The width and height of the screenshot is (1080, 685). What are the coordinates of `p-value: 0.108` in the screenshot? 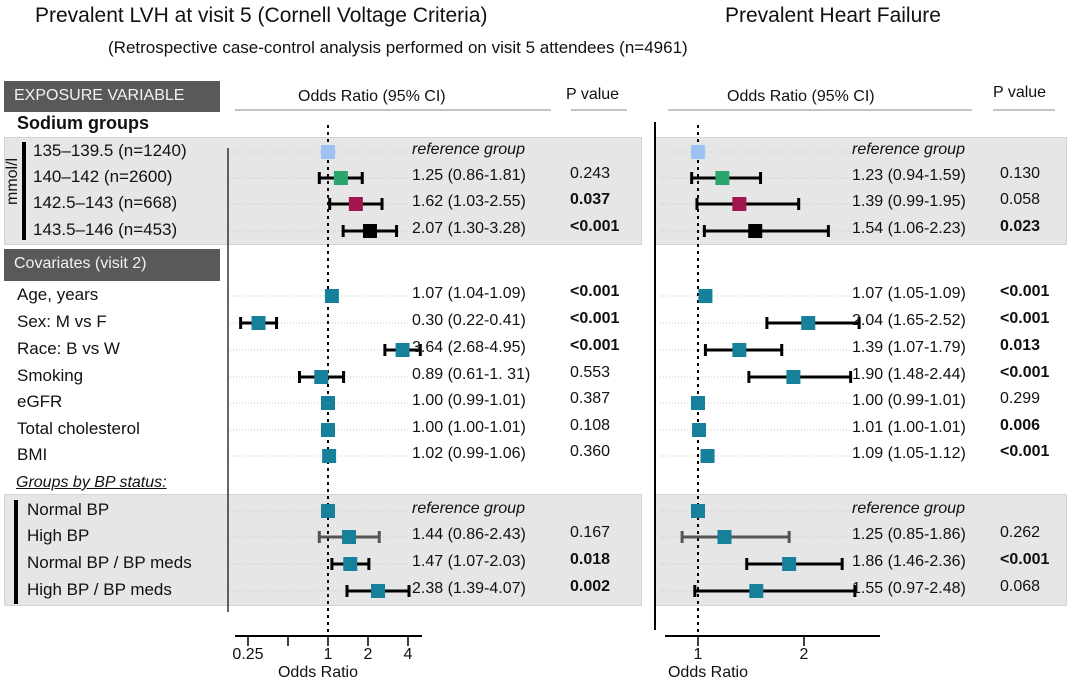 It's located at (590, 425).